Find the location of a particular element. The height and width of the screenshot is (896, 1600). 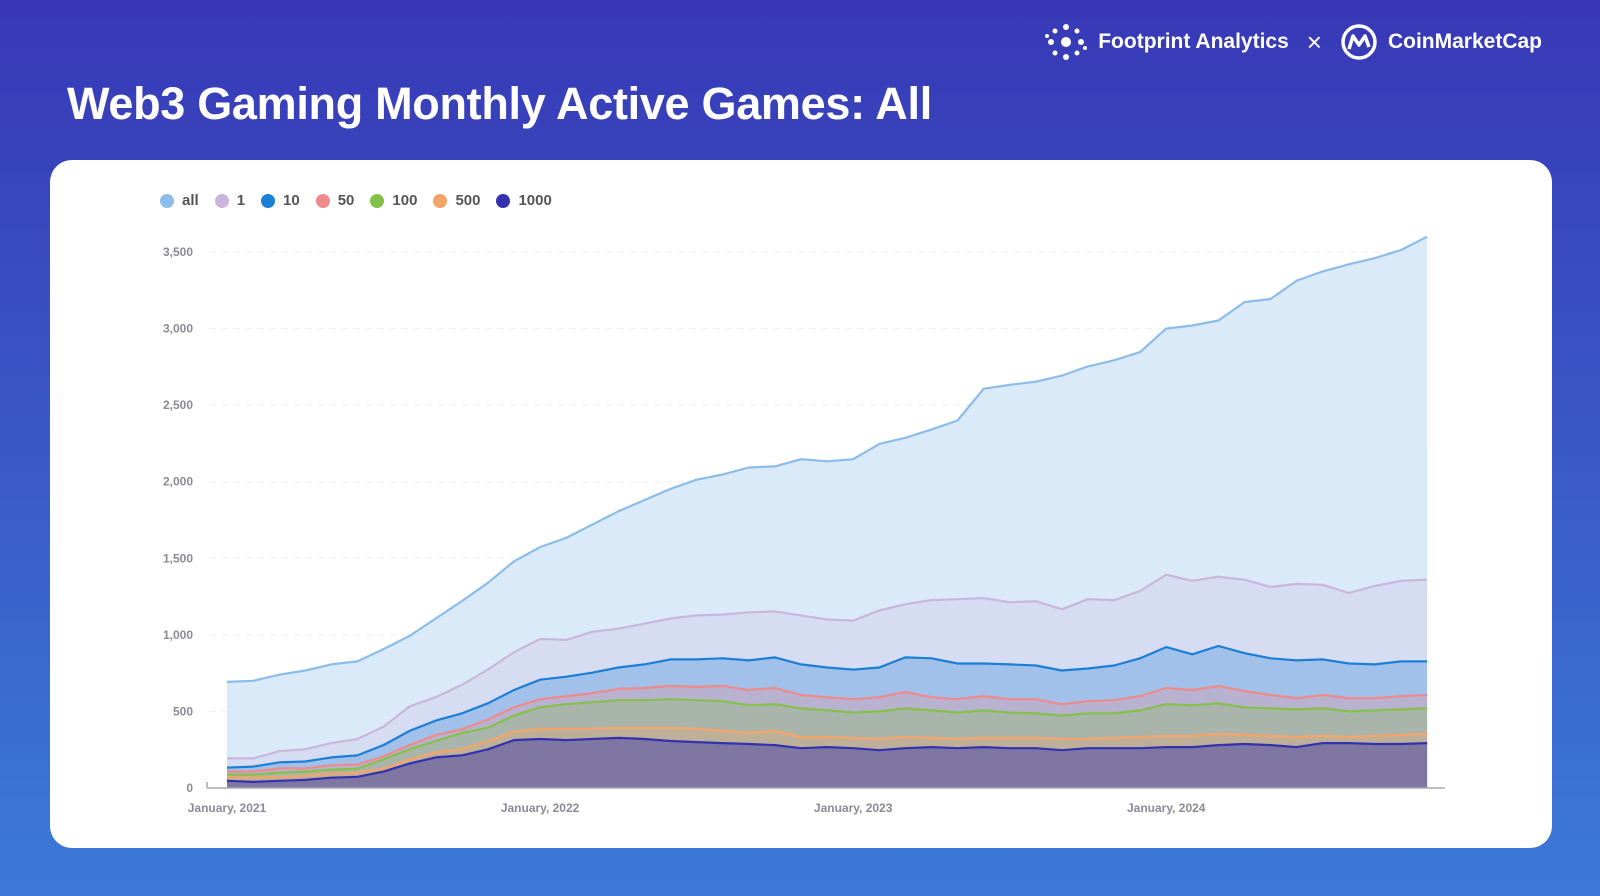

y-tick-label: 3,500 is located at coordinates (178, 252).